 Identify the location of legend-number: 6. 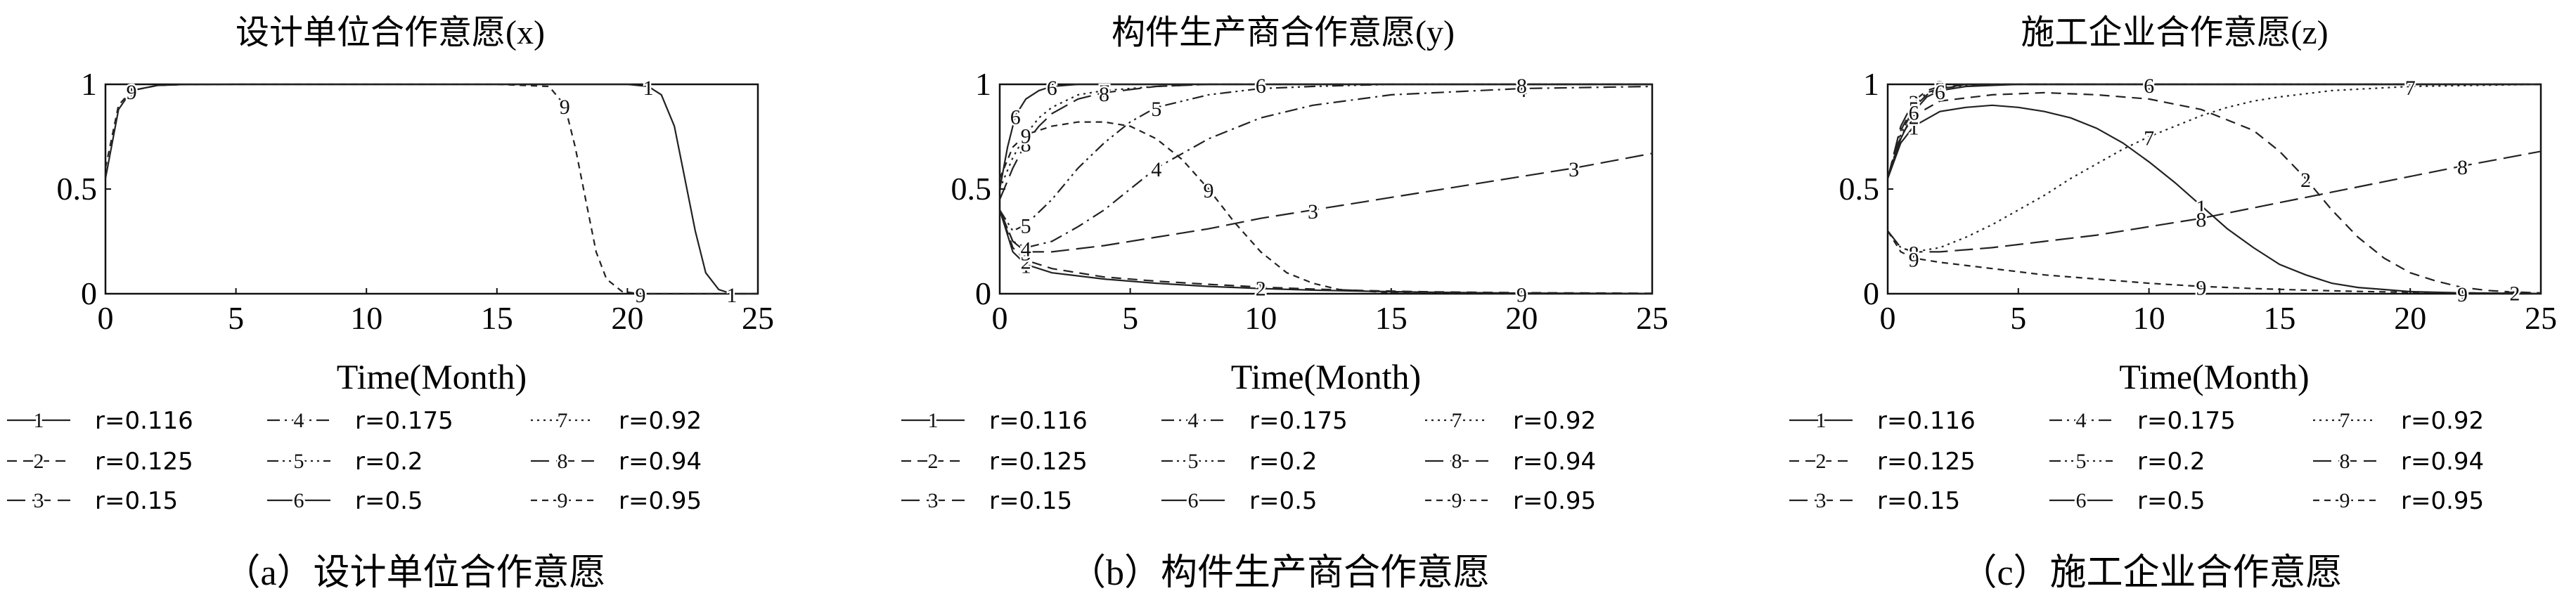
(299, 500).